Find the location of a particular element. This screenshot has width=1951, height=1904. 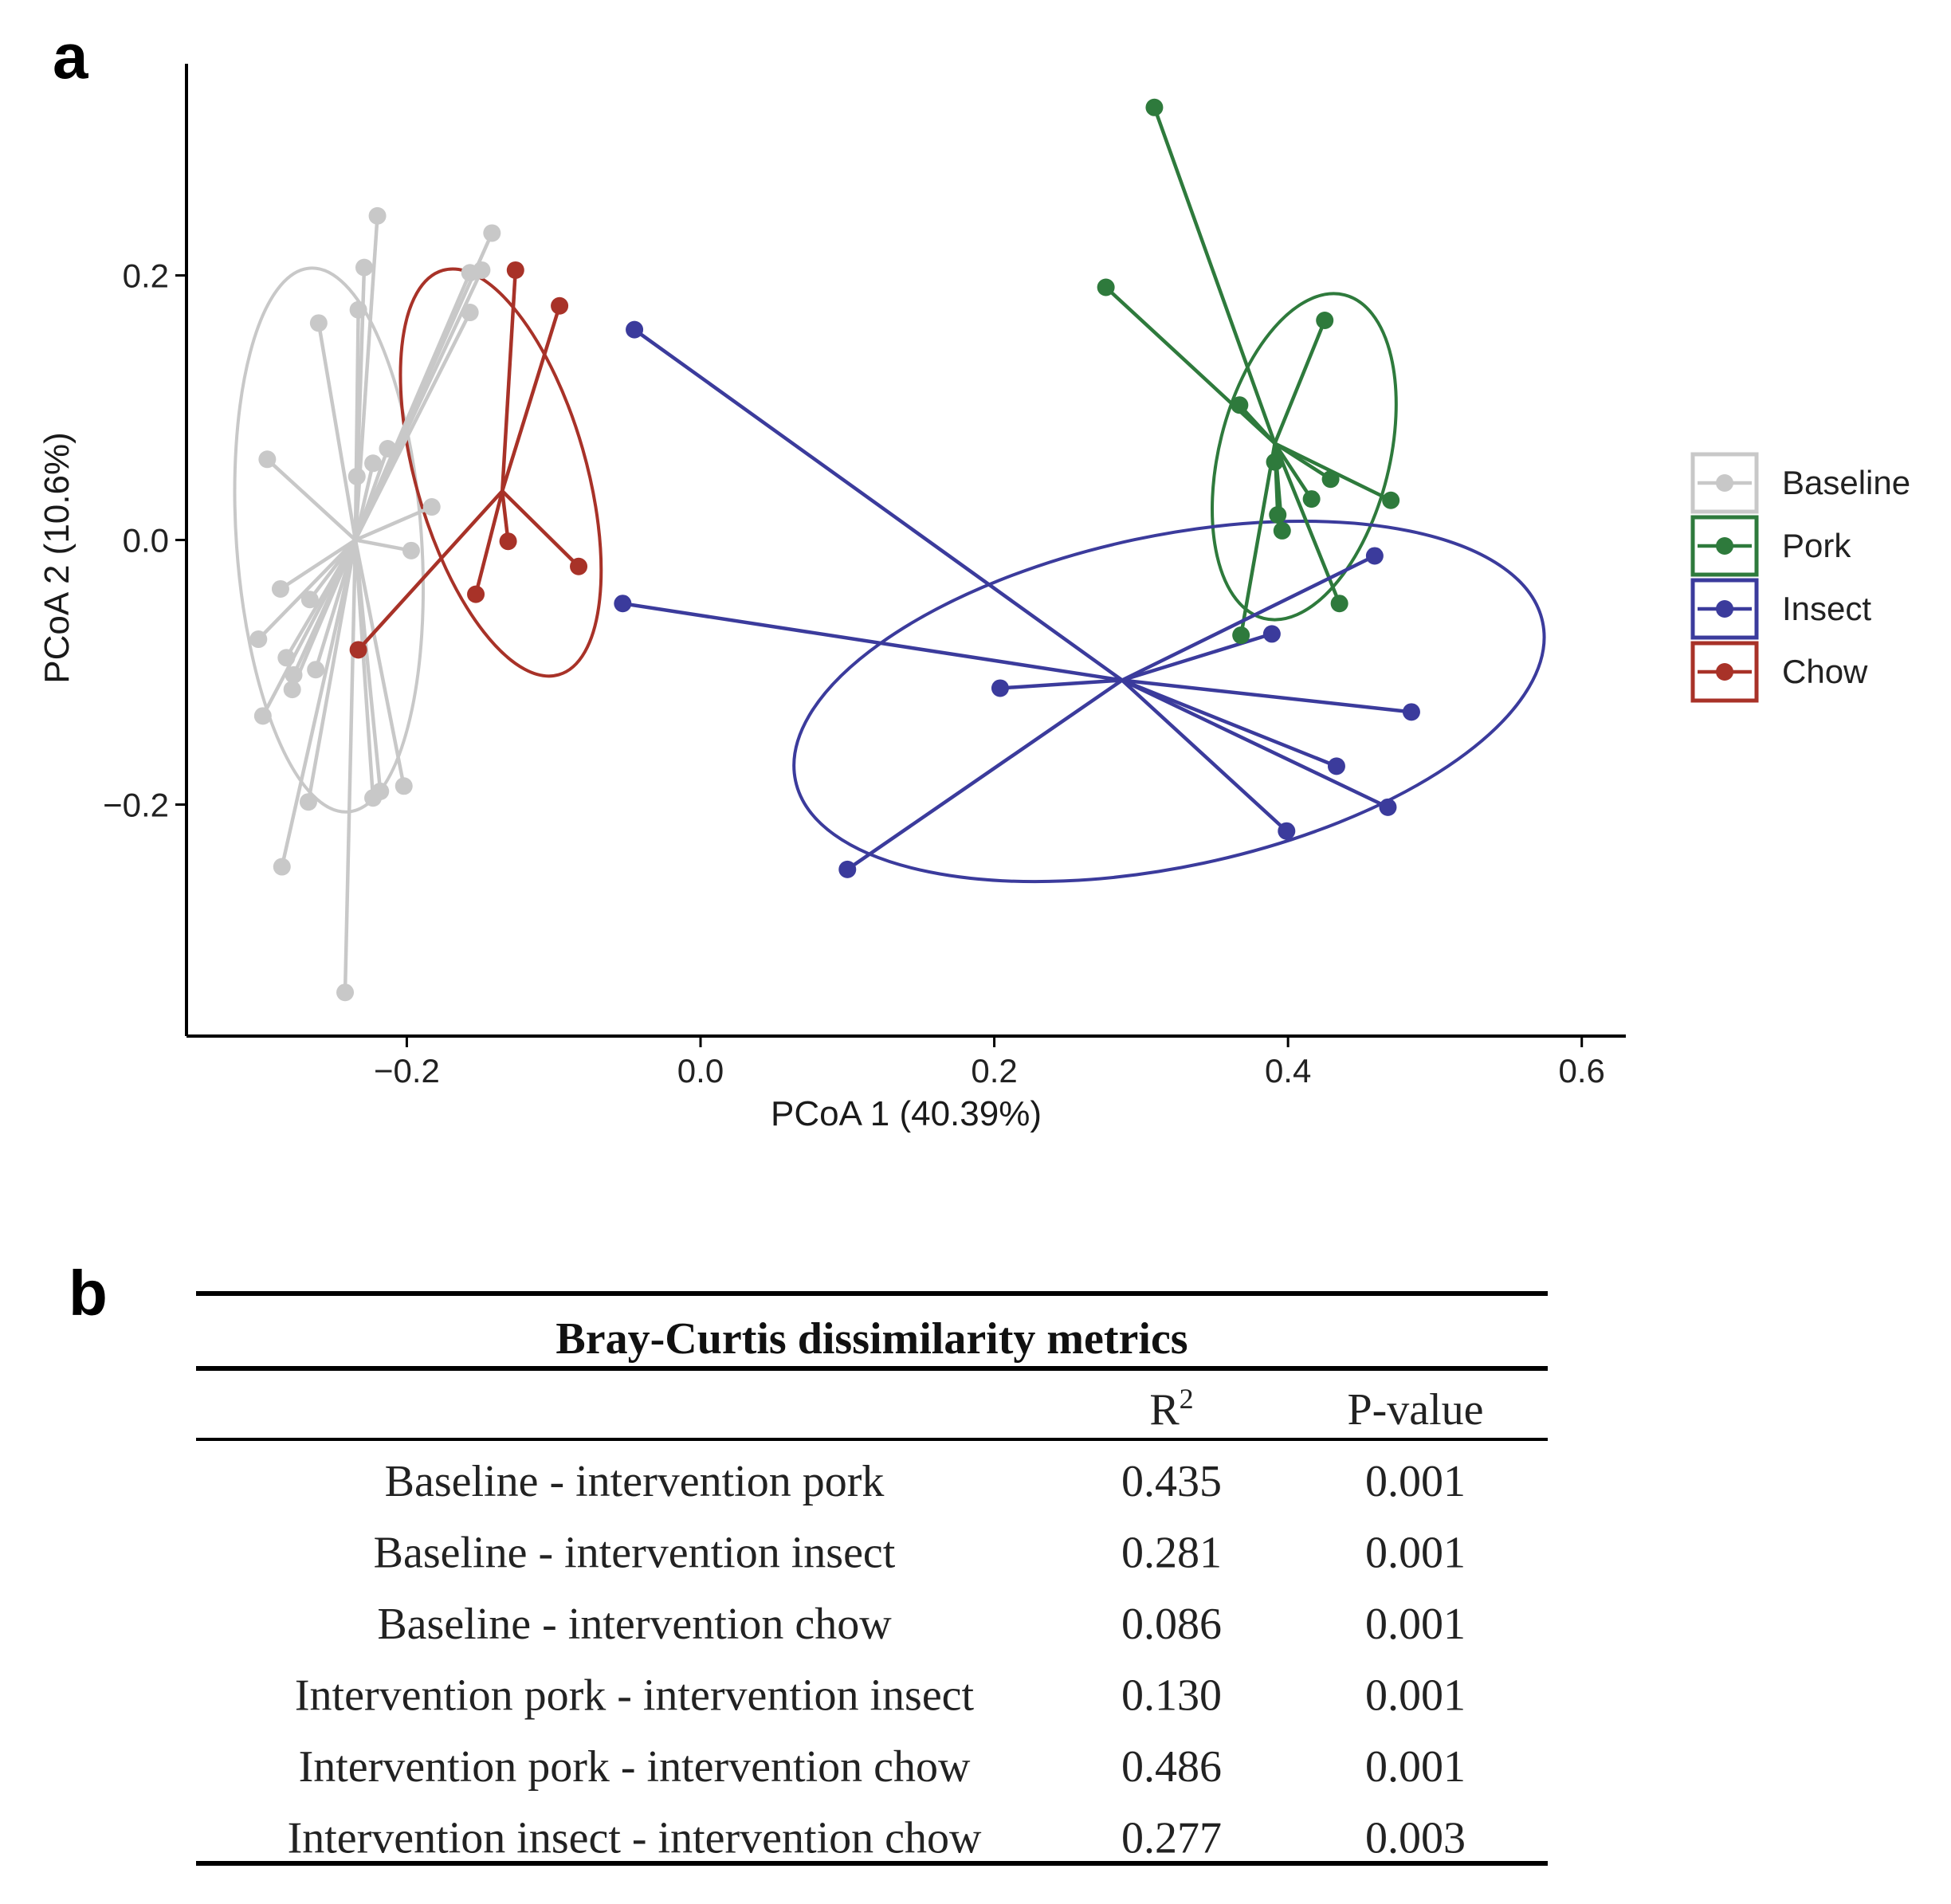

table-cell-r2: 0.086 is located at coordinates (1171, 1624).